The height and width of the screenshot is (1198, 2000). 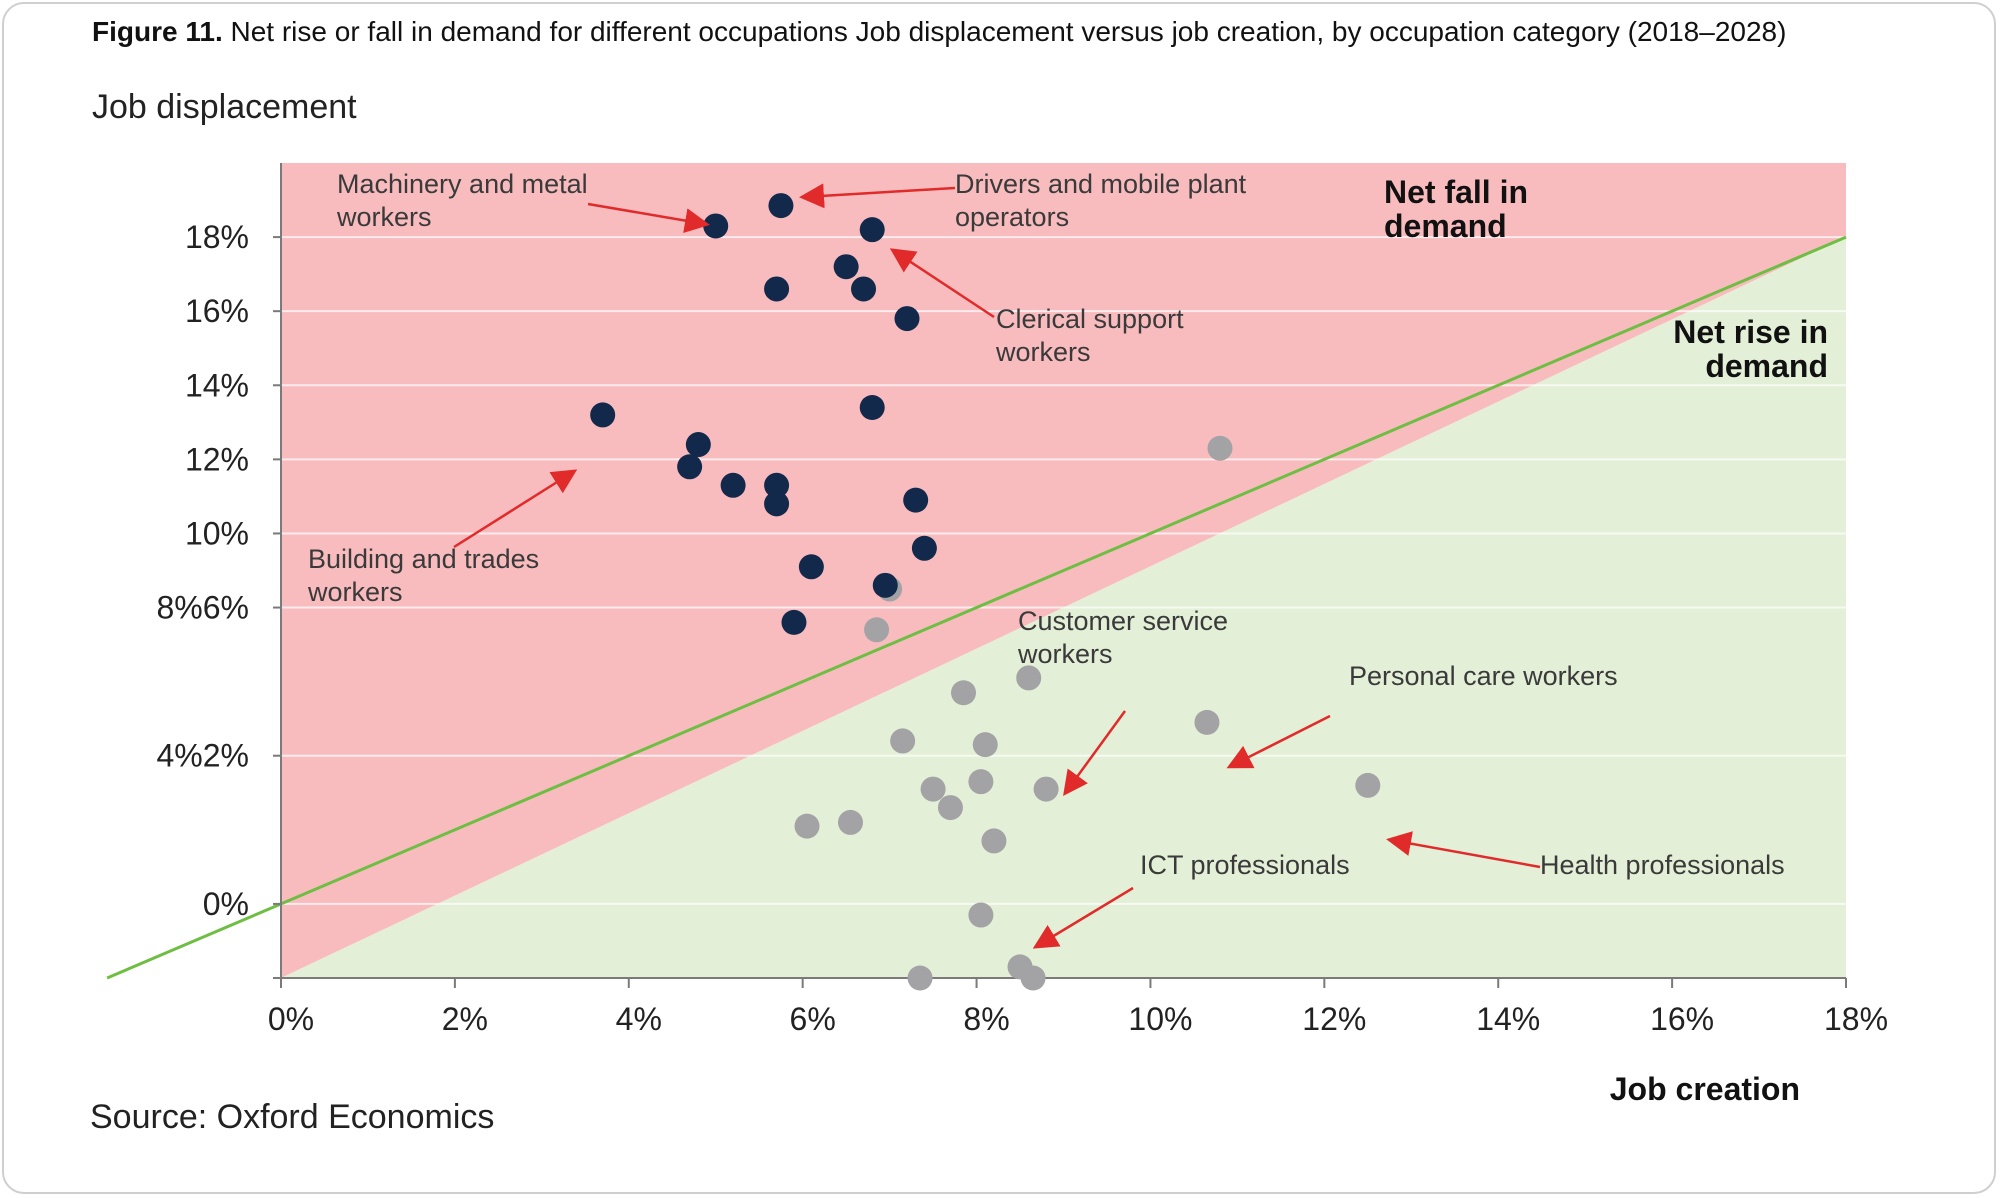 I want to click on x-tick-label: 6%, so click(x=813, y=1019).